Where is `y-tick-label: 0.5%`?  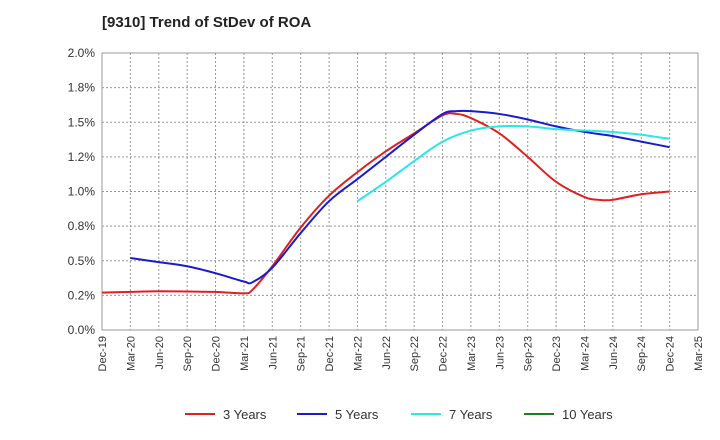 y-tick-label: 0.5% is located at coordinates (82, 261).